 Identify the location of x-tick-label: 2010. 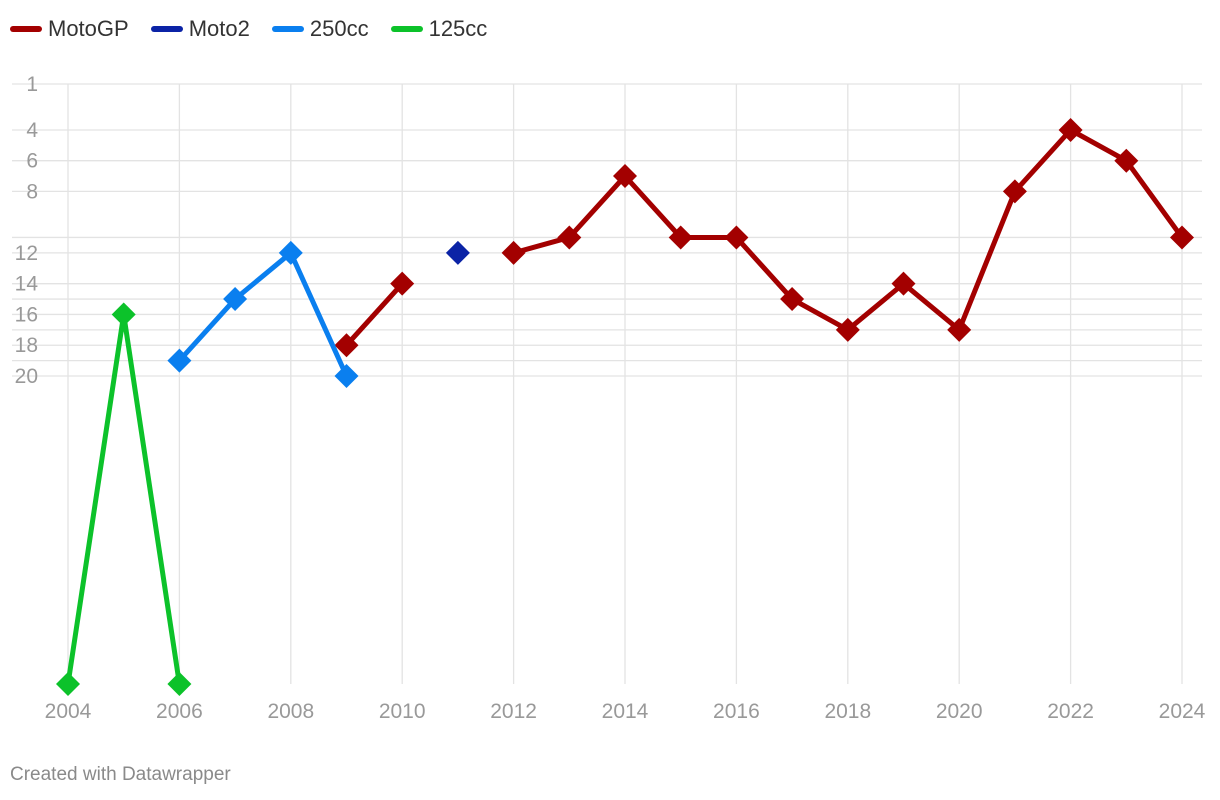
(402, 711).